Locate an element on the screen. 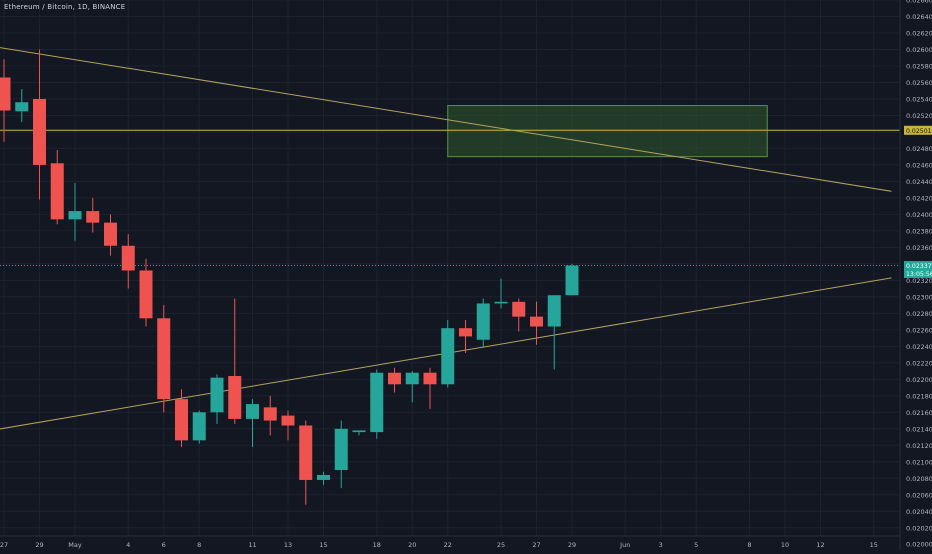 This screenshot has width=932, height=554. current-price-tag is located at coordinates (918, 270).